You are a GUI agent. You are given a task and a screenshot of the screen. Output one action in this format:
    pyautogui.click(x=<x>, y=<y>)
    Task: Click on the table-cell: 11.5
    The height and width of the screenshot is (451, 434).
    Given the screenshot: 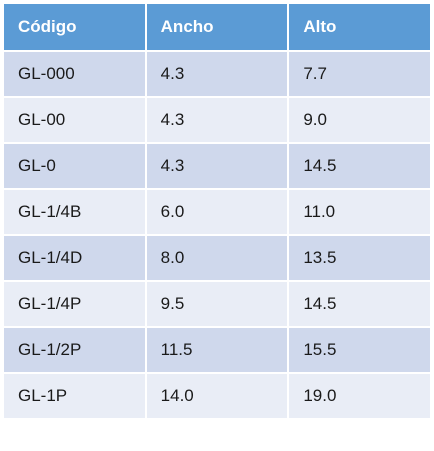 What is the action you would take?
    pyautogui.click(x=217, y=350)
    